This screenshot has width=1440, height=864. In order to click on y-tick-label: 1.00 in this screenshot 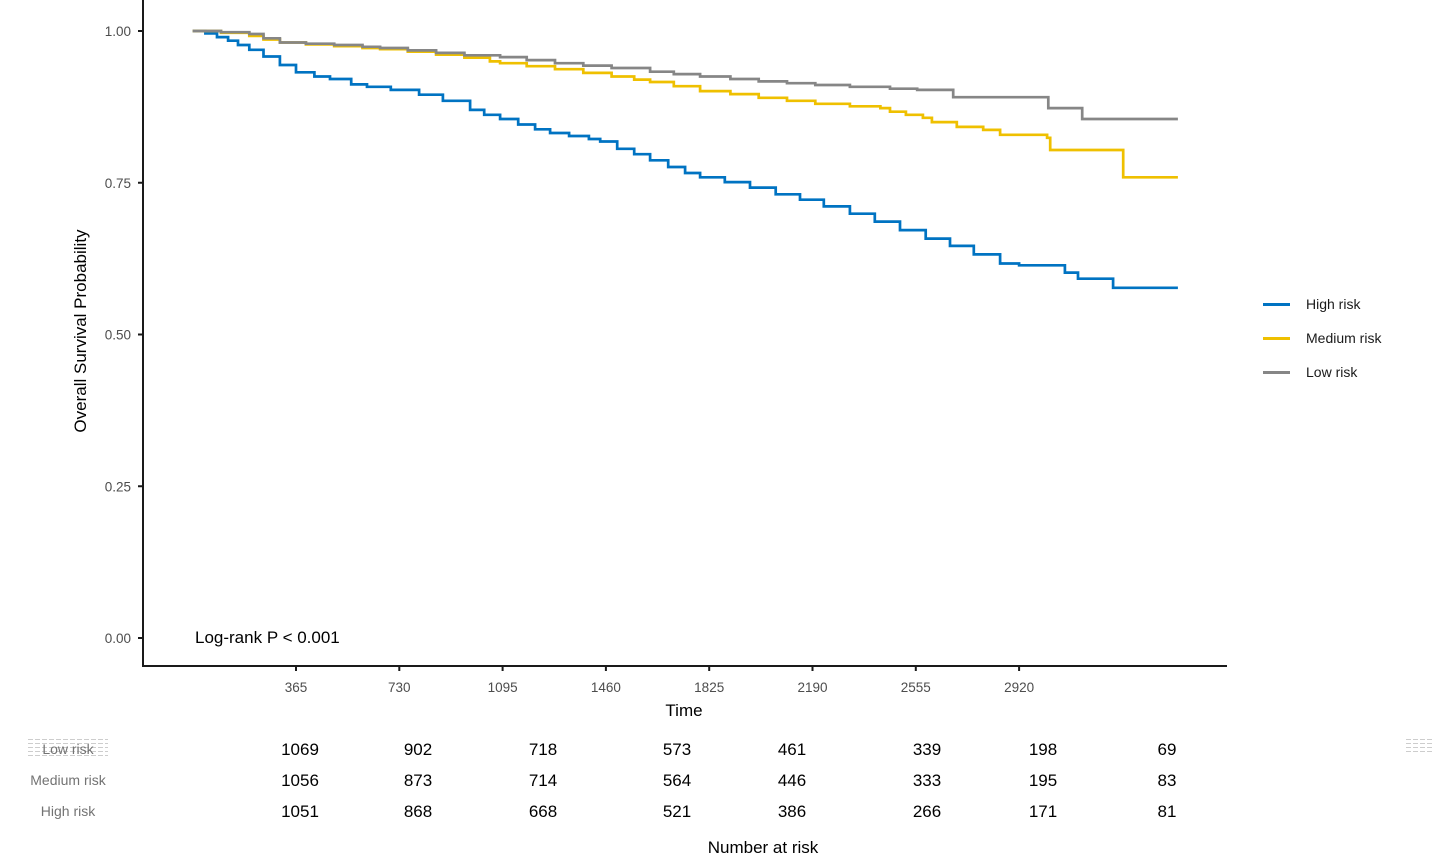, I will do `click(118, 31)`.